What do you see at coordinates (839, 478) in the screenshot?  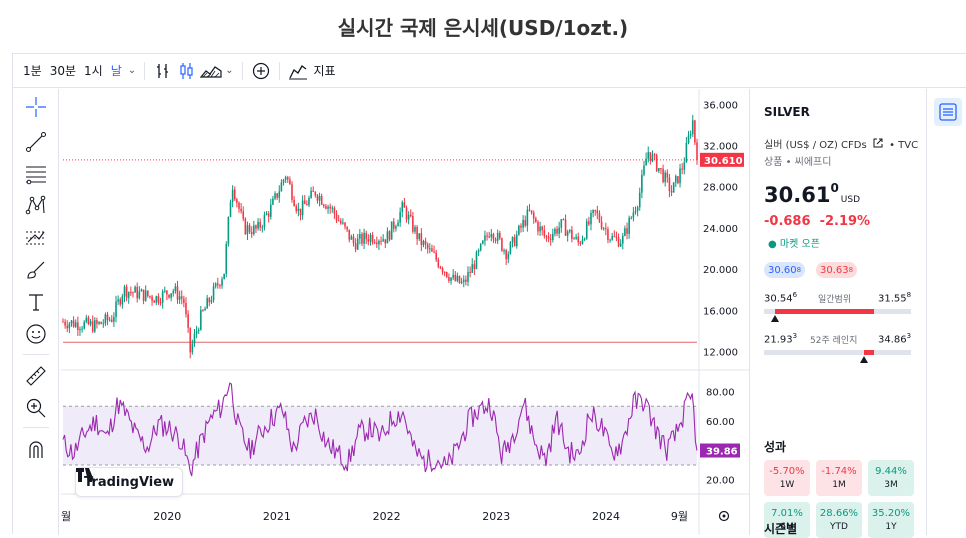 I see `perf-1m: -1.74% 1M` at bounding box center [839, 478].